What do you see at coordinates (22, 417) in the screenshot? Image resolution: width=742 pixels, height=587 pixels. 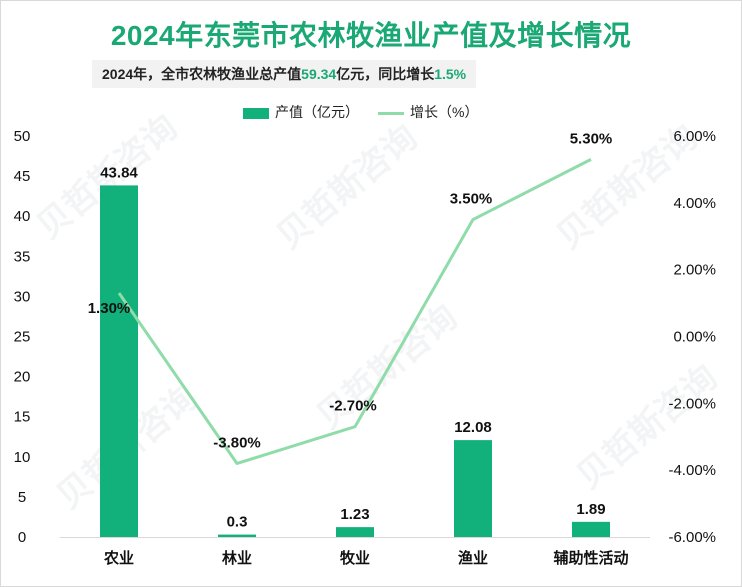 I see `y-left-tick-label: 15` at bounding box center [22, 417].